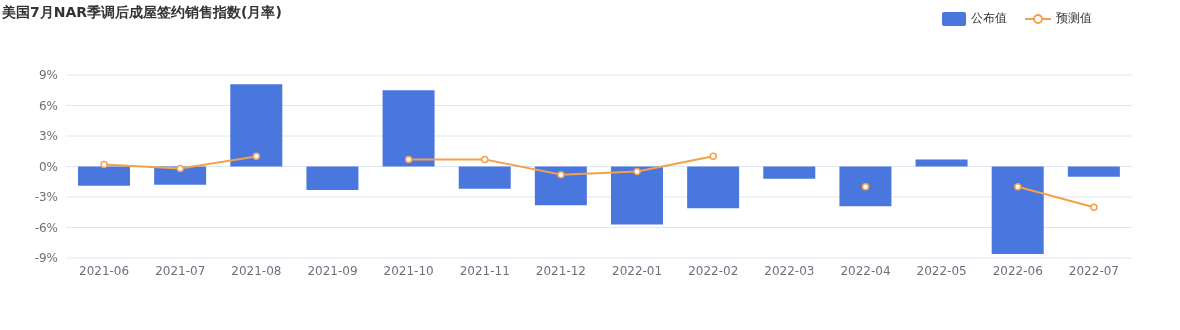  Describe the element at coordinates (789, 270) in the screenshot. I see `x-tick-label: 2022-03` at that location.